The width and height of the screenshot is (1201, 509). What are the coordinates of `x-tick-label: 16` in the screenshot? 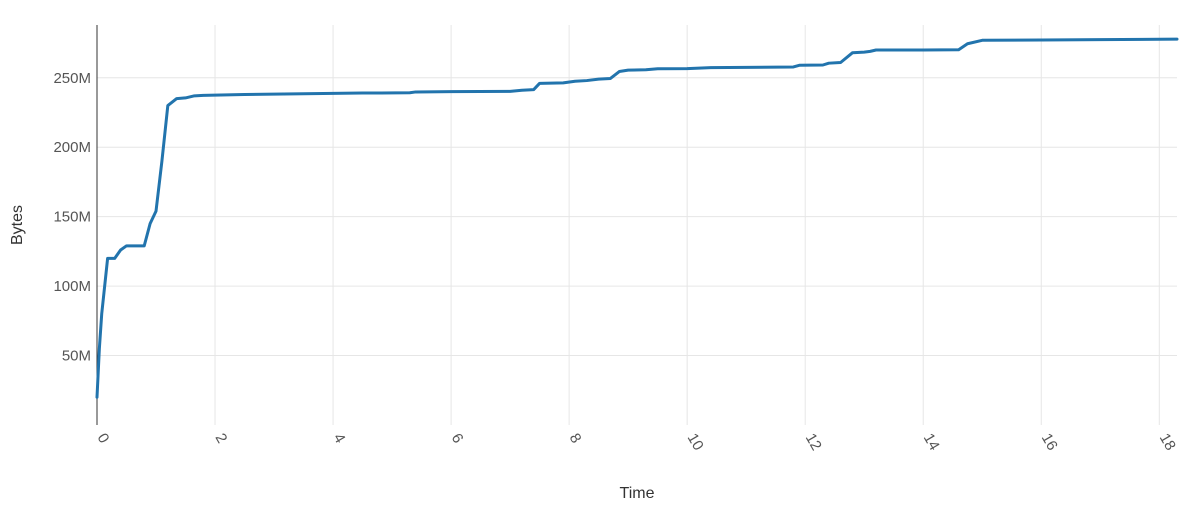 It's located at (1049, 442).